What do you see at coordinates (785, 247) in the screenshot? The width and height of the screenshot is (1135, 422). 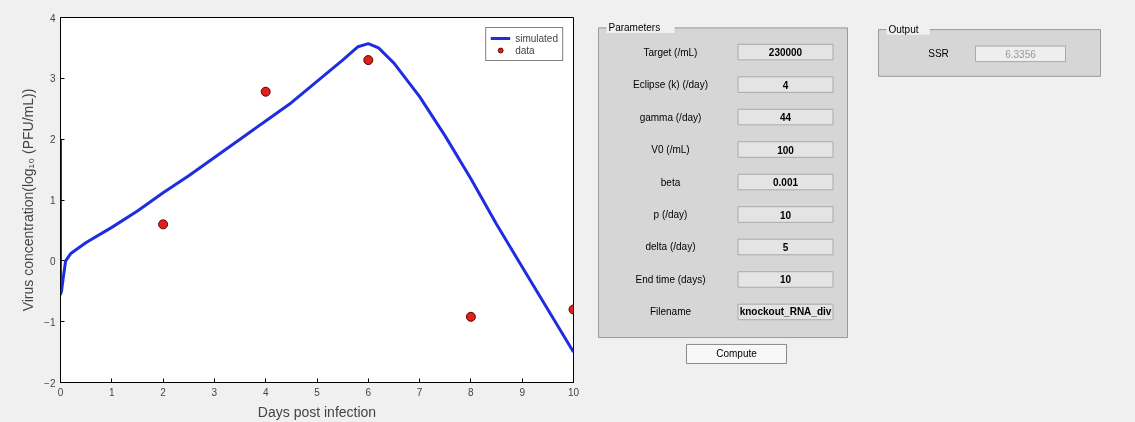 I see `text: 5` at bounding box center [785, 247].